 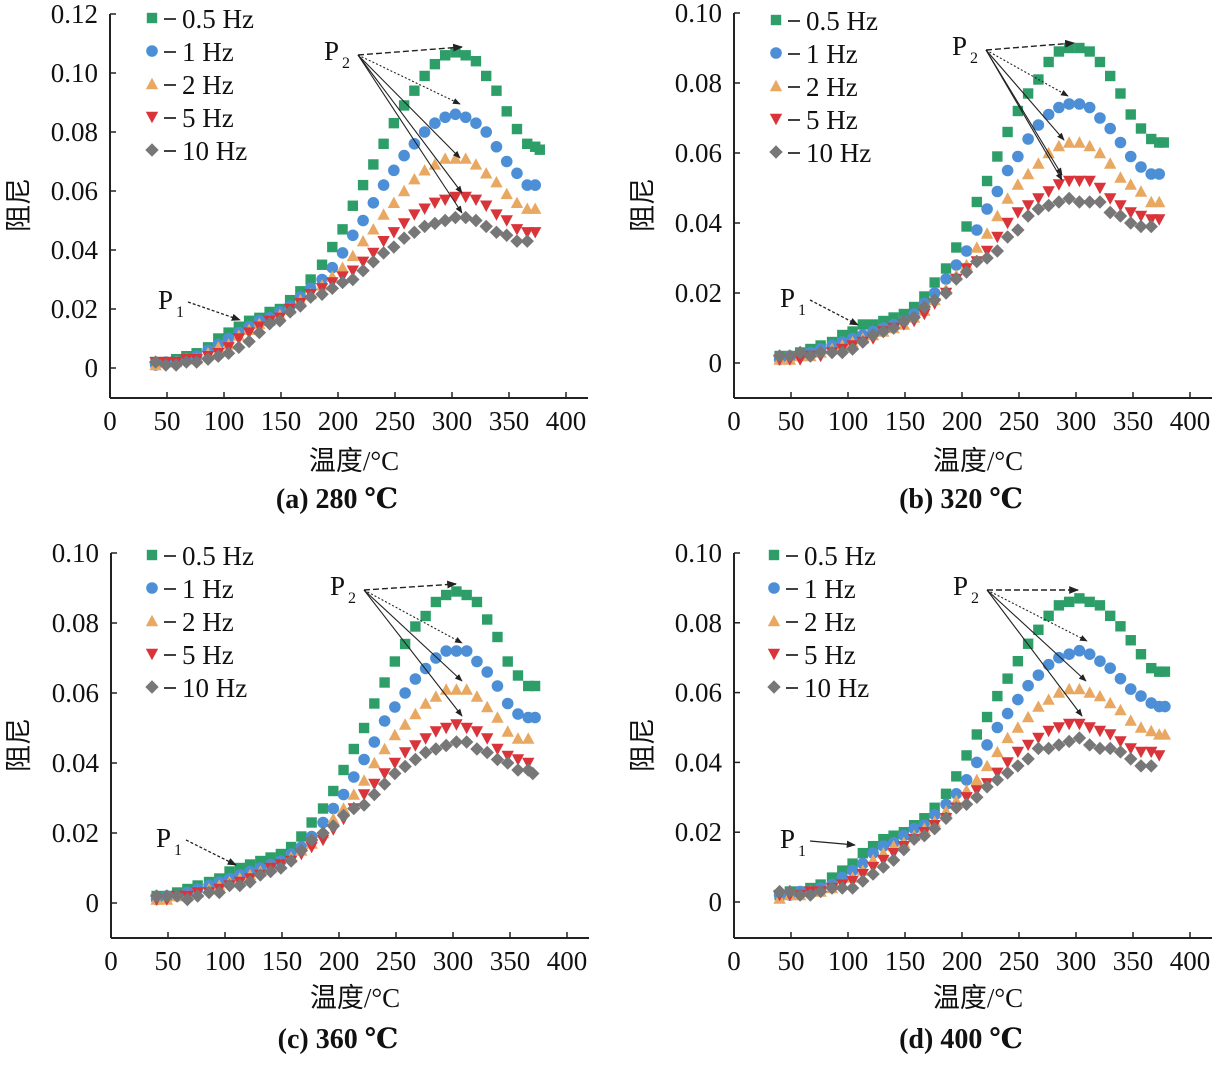 What do you see at coordinates (208, 118) in the screenshot?
I see `legend-label: 5 Hz` at bounding box center [208, 118].